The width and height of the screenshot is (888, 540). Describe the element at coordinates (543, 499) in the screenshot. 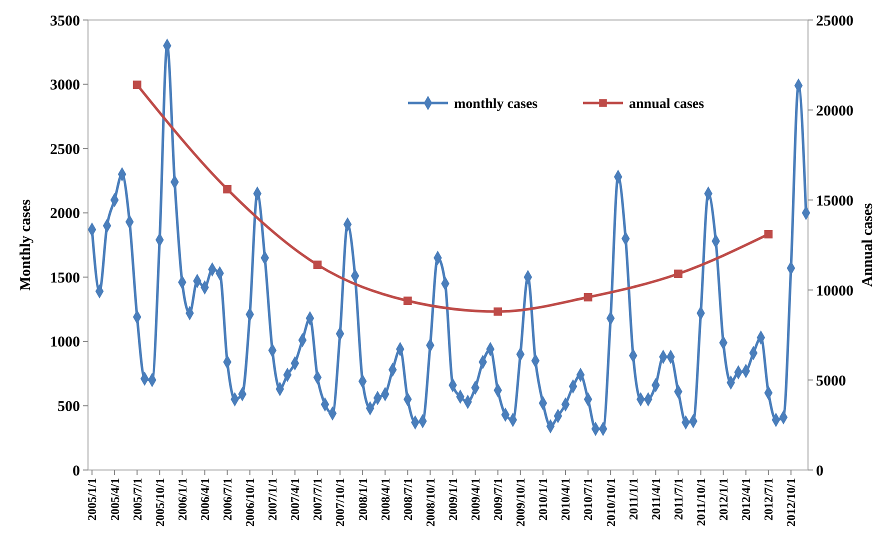

I see `x-tick-label: 2010/1/1` at that location.